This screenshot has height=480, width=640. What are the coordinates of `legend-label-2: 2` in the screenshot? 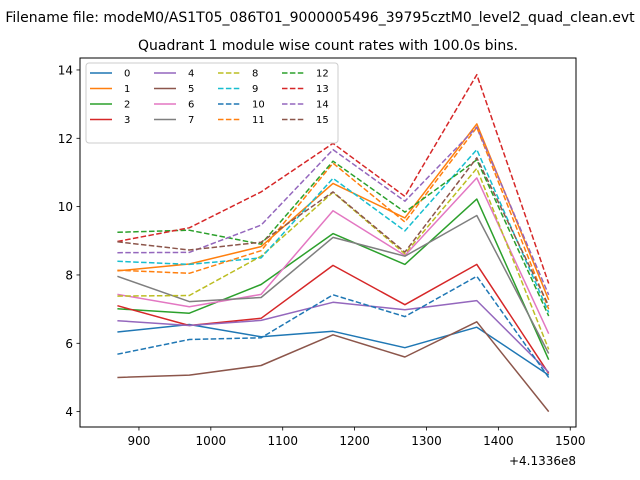 It's located at (127, 105).